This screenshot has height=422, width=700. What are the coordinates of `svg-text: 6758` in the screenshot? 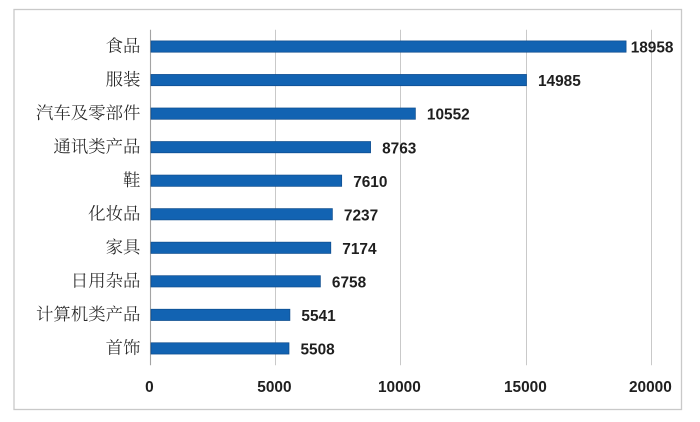 It's located at (349, 282).